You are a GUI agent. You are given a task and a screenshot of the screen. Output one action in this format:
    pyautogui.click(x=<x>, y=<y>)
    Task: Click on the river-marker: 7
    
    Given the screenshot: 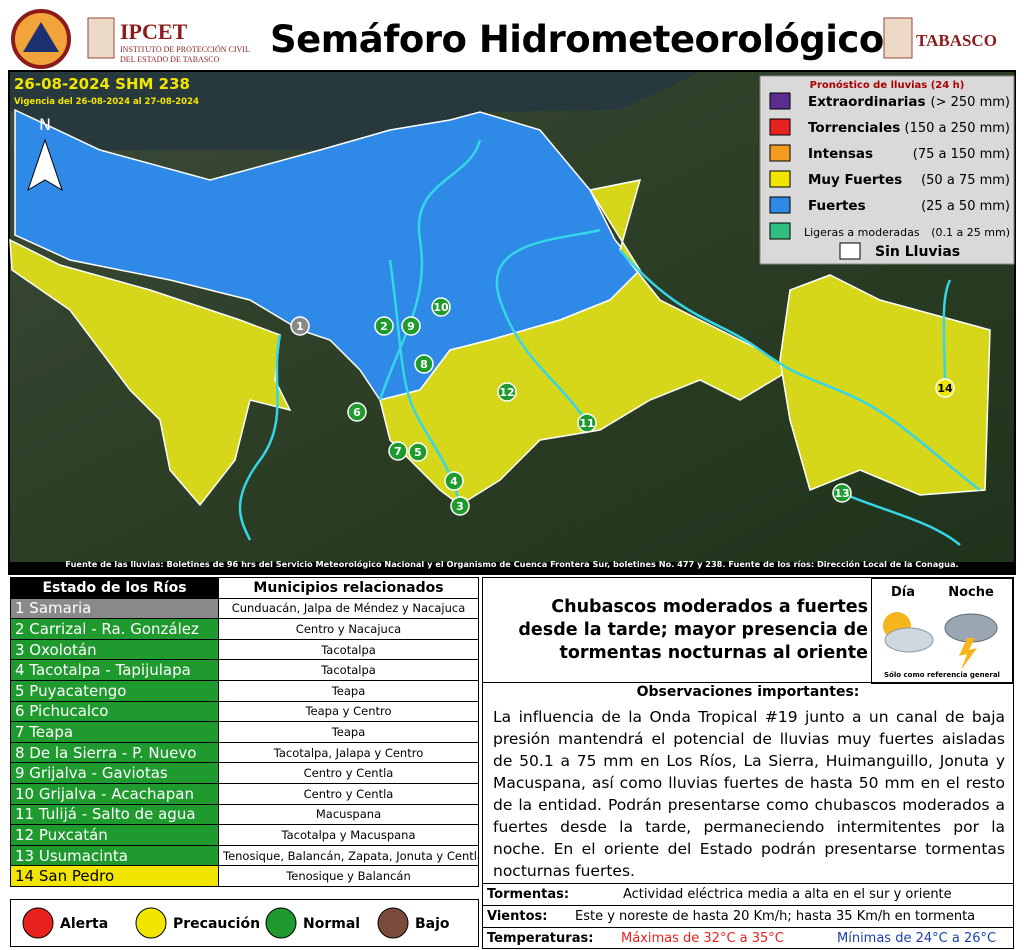 What is the action you would take?
    pyautogui.click(x=398, y=451)
    